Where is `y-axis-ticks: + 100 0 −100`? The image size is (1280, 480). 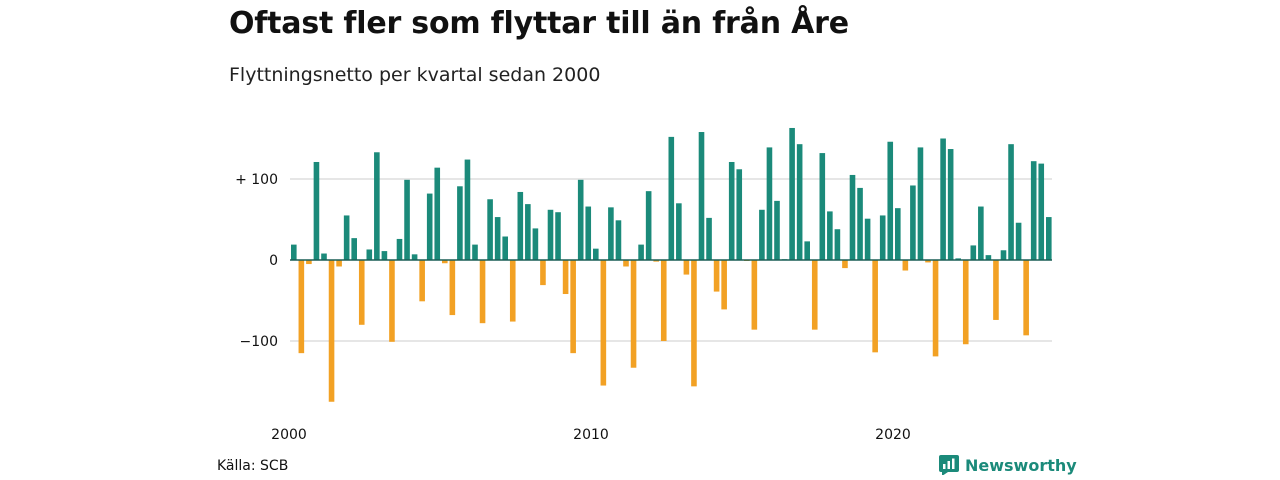 y-axis-ticks: + 100 0 −100 is located at coordinates (256, 261).